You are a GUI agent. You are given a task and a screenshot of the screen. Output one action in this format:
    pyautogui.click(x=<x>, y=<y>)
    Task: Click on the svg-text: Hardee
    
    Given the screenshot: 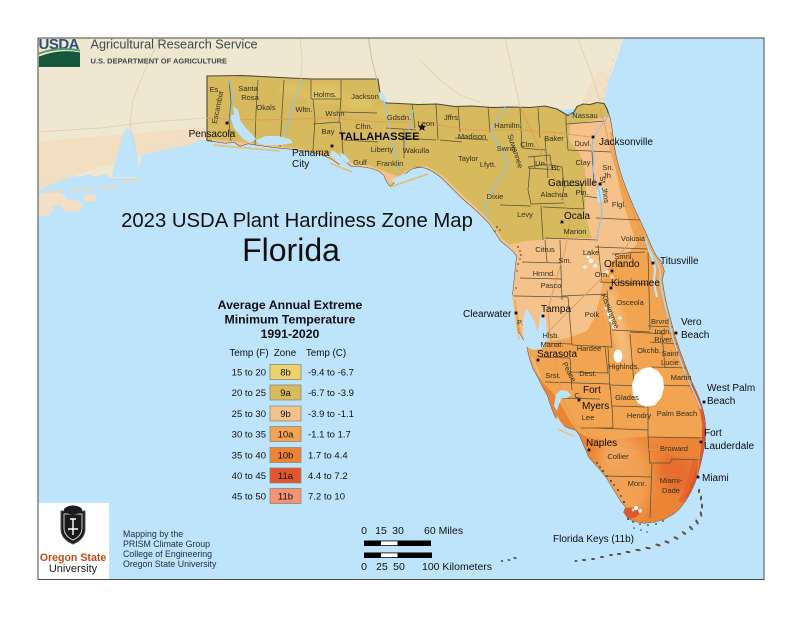 What is the action you would take?
    pyautogui.click(x=589, y=348)
    